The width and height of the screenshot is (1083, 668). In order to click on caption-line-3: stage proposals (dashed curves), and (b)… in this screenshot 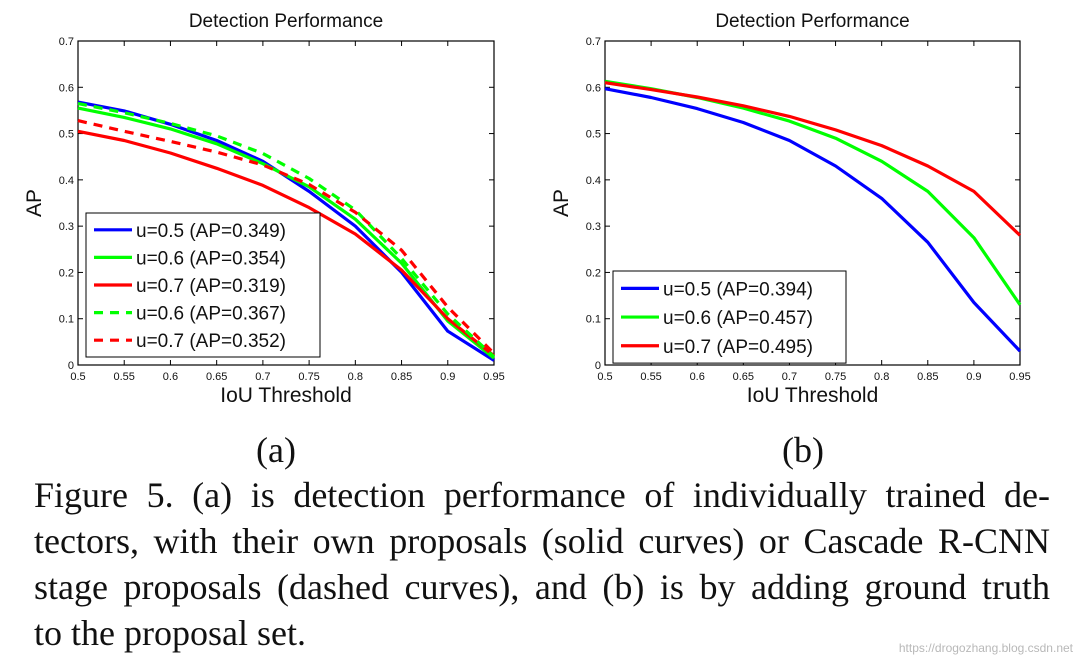, I will do `click(542, 587)`.